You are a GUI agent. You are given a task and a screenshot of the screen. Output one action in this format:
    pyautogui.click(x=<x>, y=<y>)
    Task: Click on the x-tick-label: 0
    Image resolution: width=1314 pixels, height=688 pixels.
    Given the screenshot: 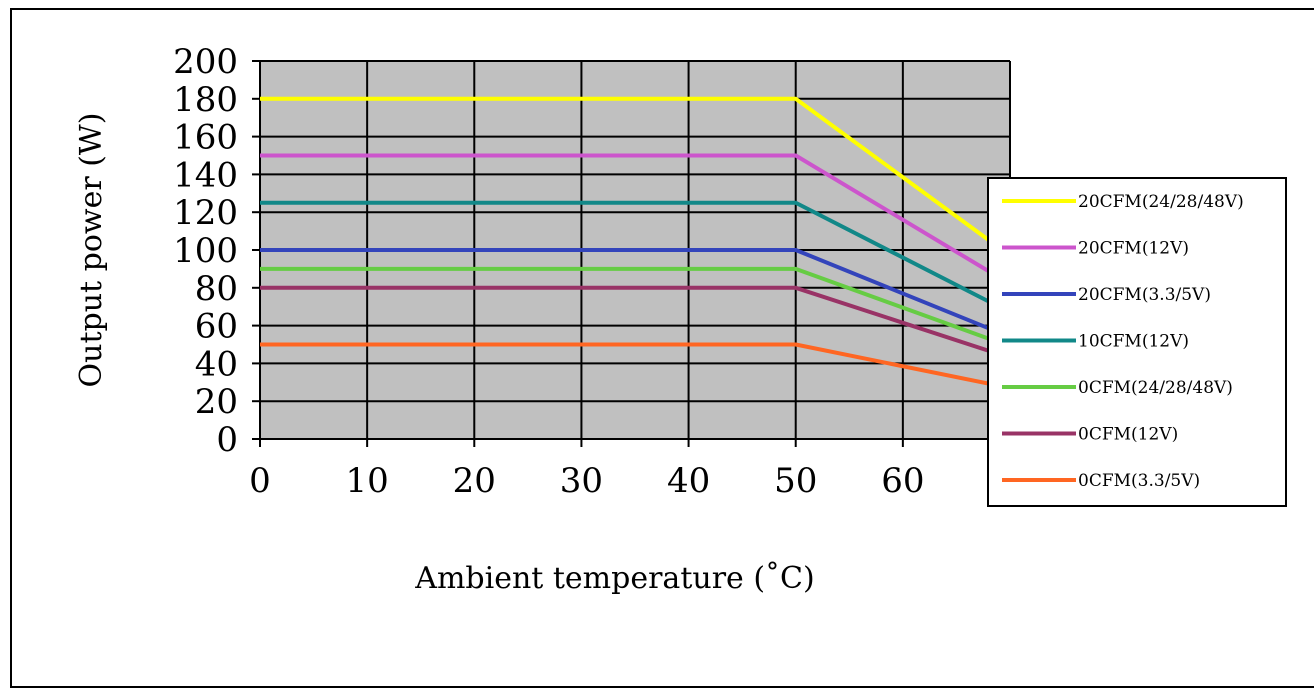 What is the action you would take?
    pyautogui.click(x=260, y=481)
    